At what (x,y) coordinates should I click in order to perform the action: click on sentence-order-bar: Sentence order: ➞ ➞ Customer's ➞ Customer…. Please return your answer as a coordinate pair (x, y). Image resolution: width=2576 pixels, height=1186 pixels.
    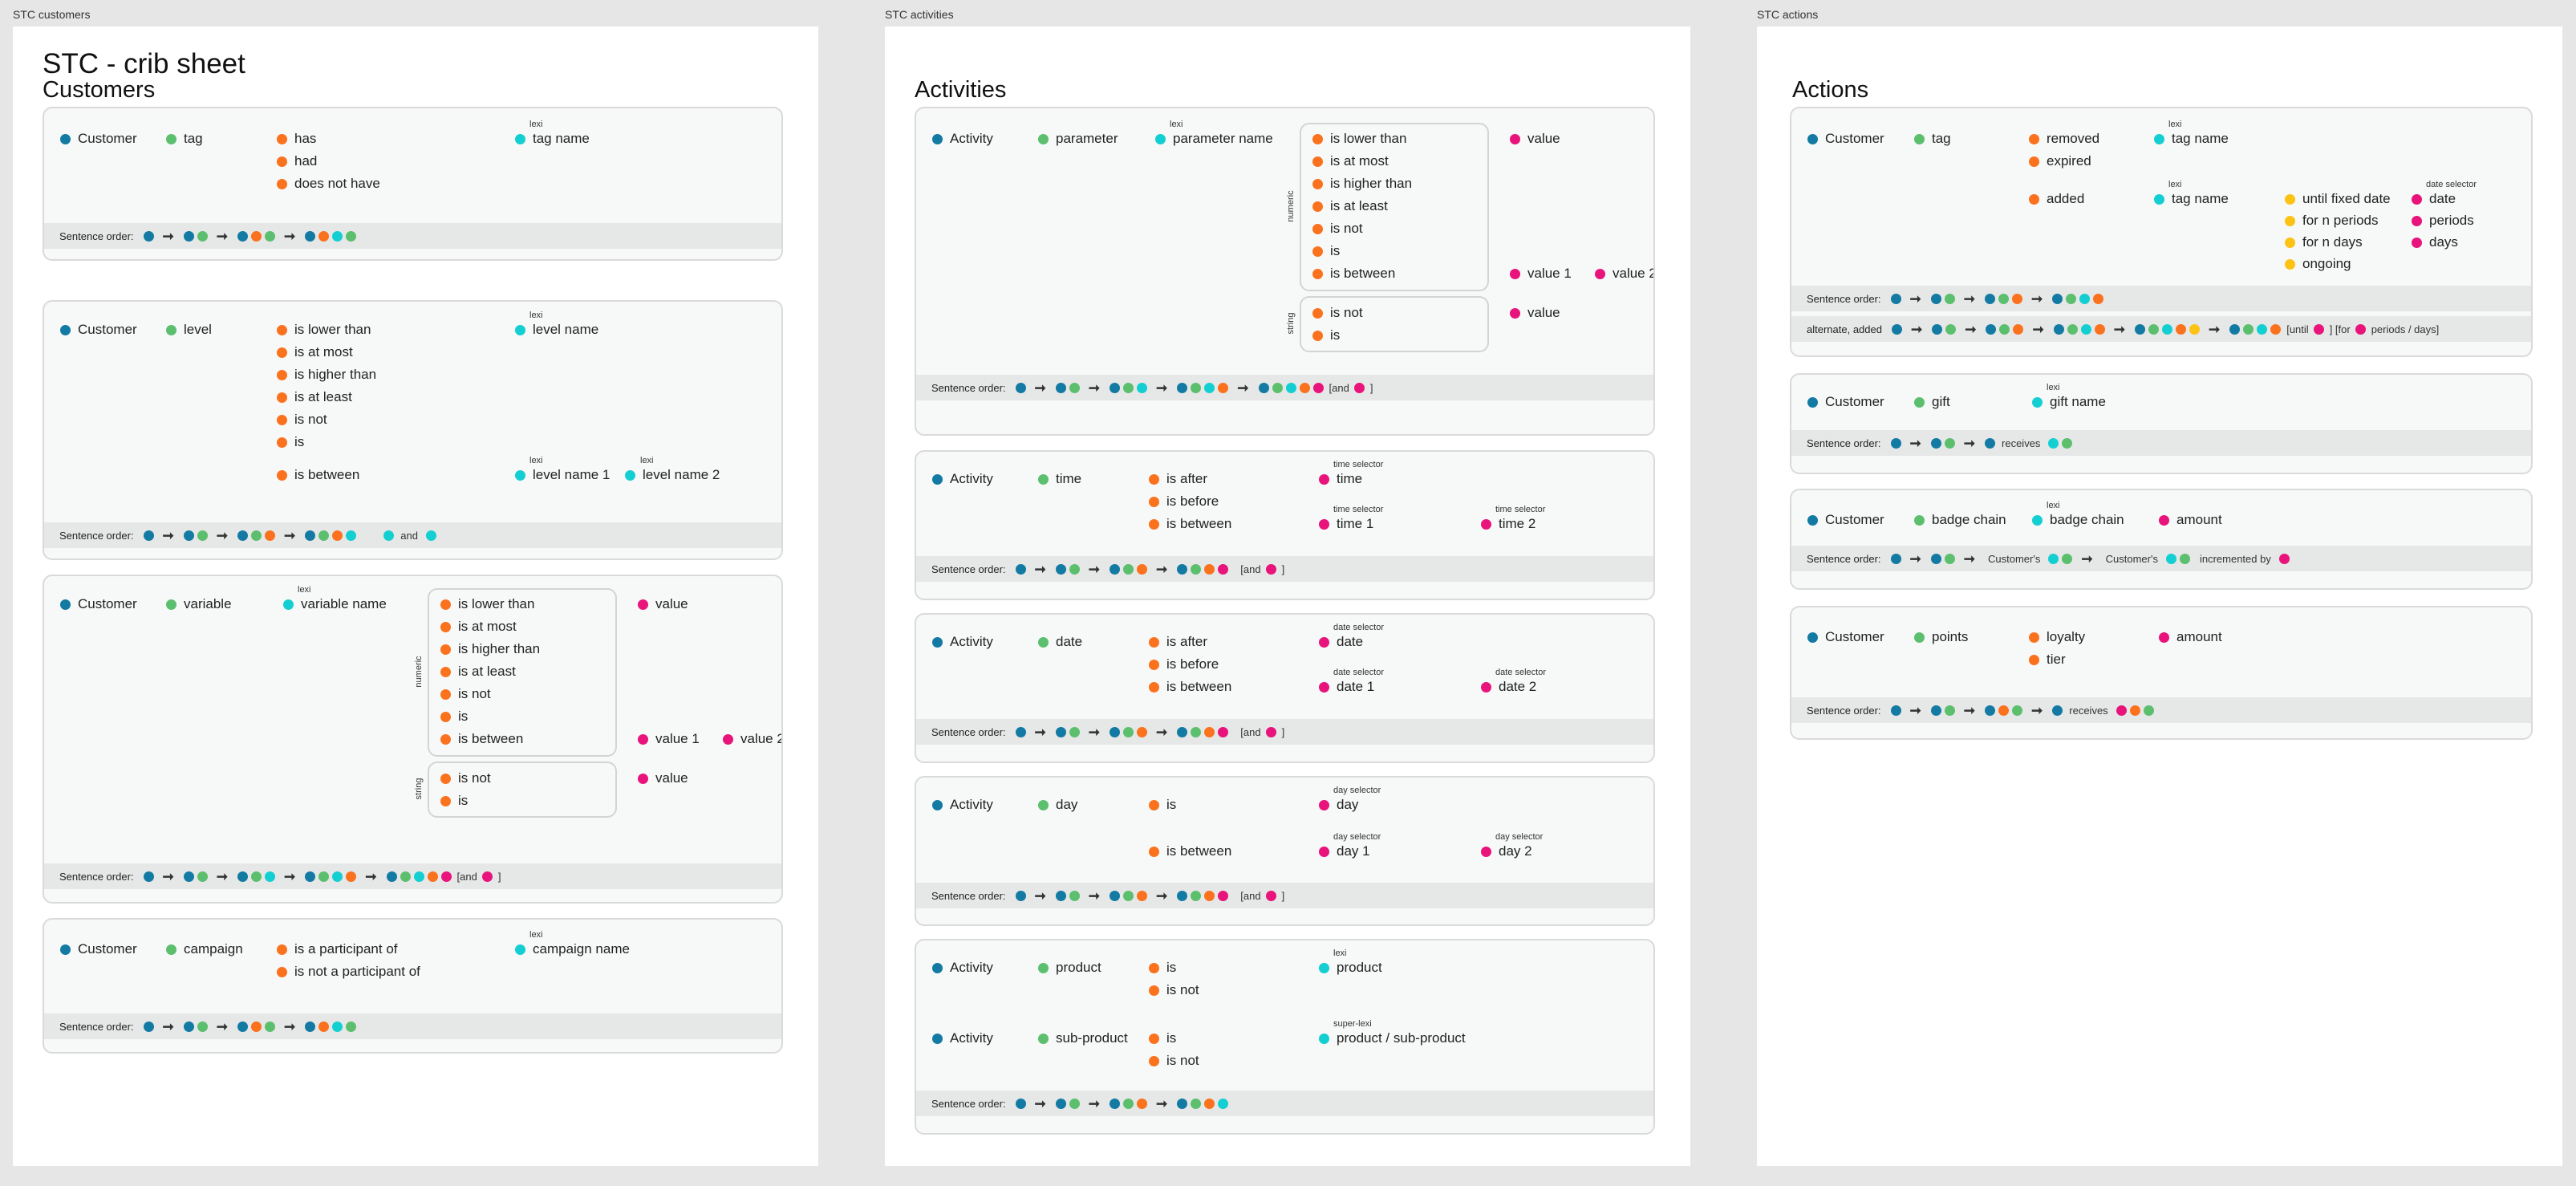
    Looking at the image, I should click on (2161, 558).